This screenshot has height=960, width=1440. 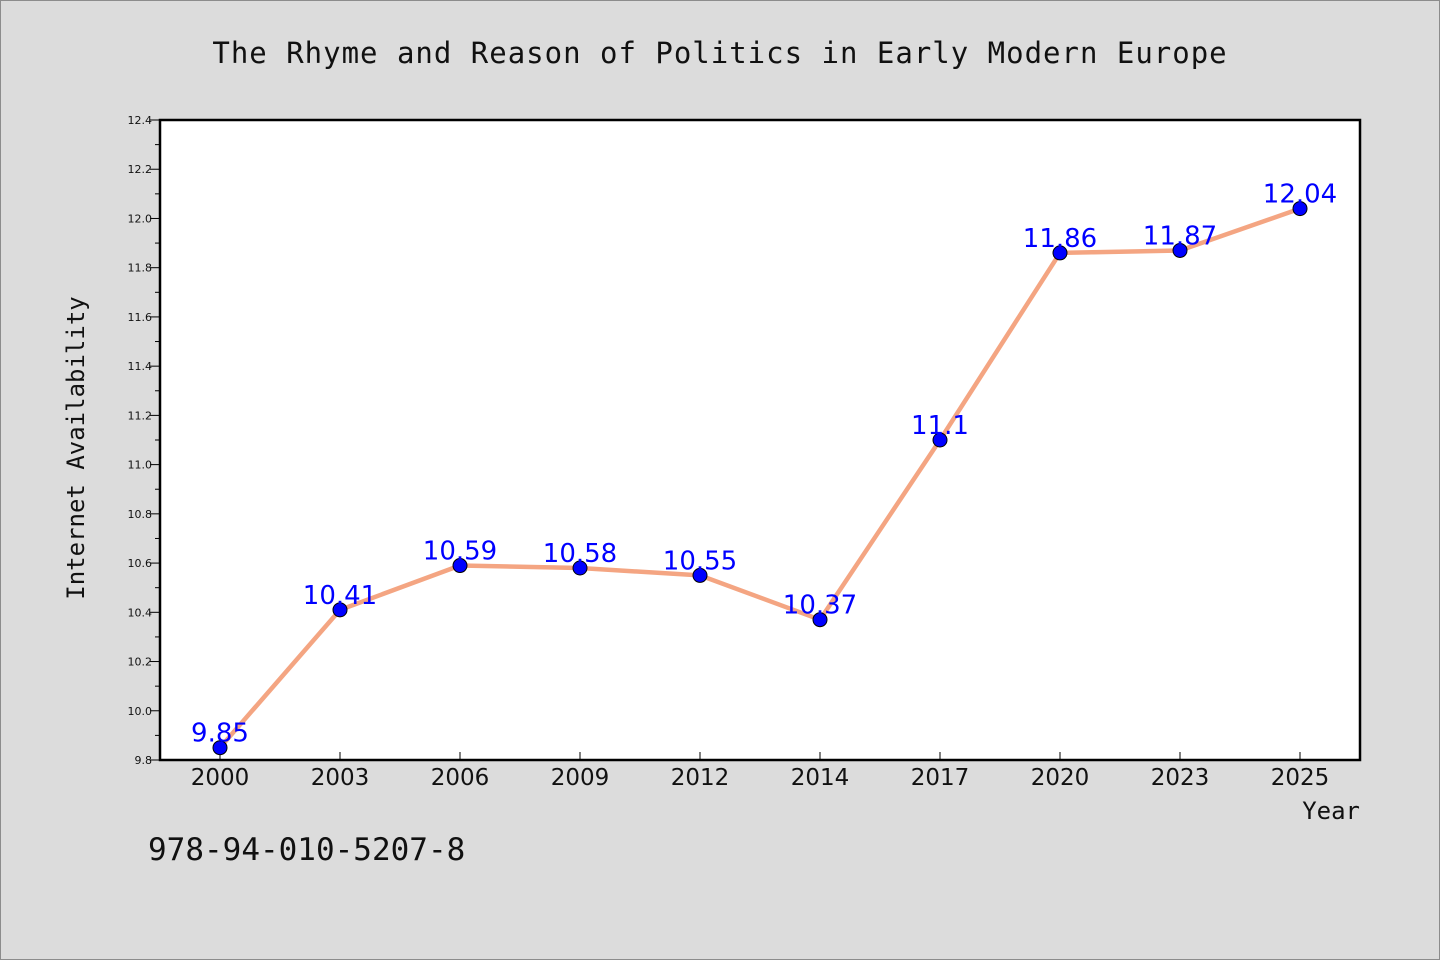 What do you see at coordinates (307, 850) in the screenshot?
I see `isbn-text: 978-94-010-5207-8` at bounding box center [307, 850].